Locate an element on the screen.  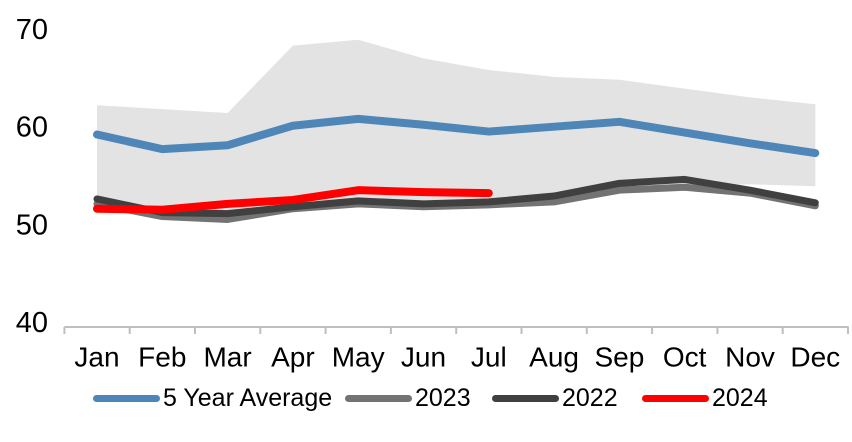
y-axis-label: 60 is located at coordinates (32, 128).